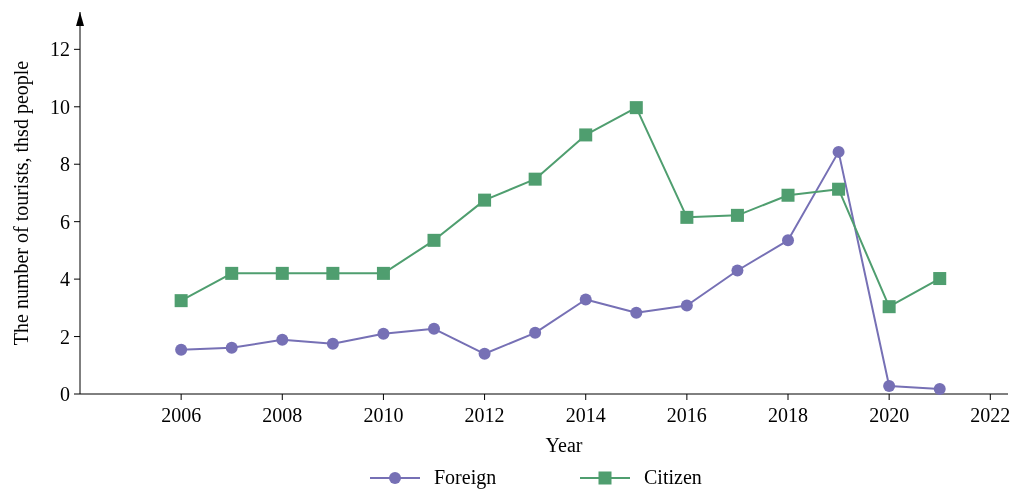 This screenshot has height=494, width=1012. I want to click on y-tick-label: 6, so click(65, 221).